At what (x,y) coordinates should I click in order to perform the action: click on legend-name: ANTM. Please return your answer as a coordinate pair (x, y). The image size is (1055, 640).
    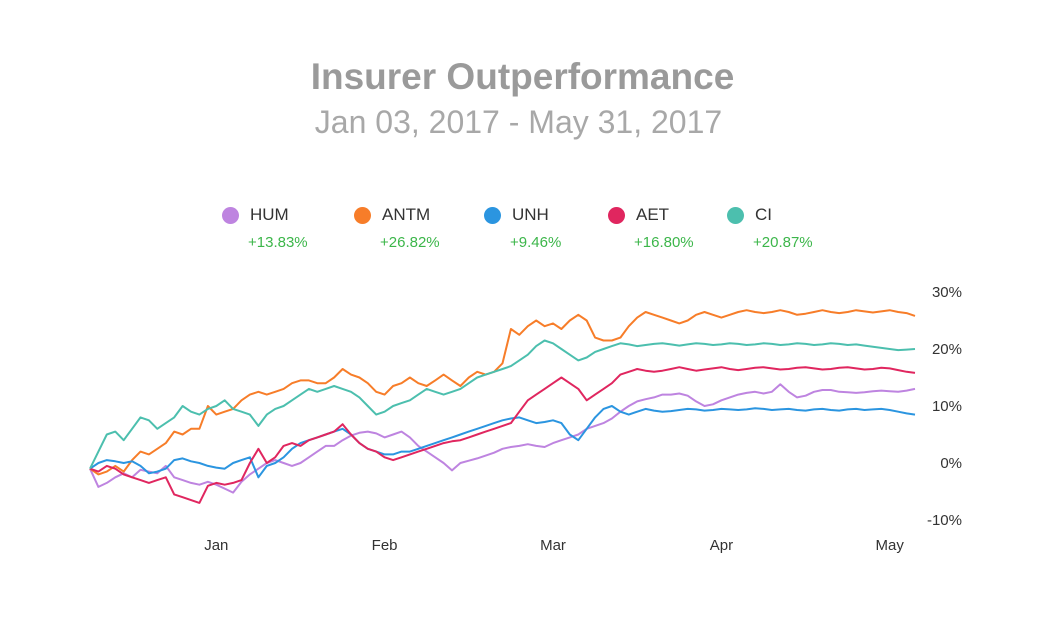
    Looking at the image, I should click on (406, 214).